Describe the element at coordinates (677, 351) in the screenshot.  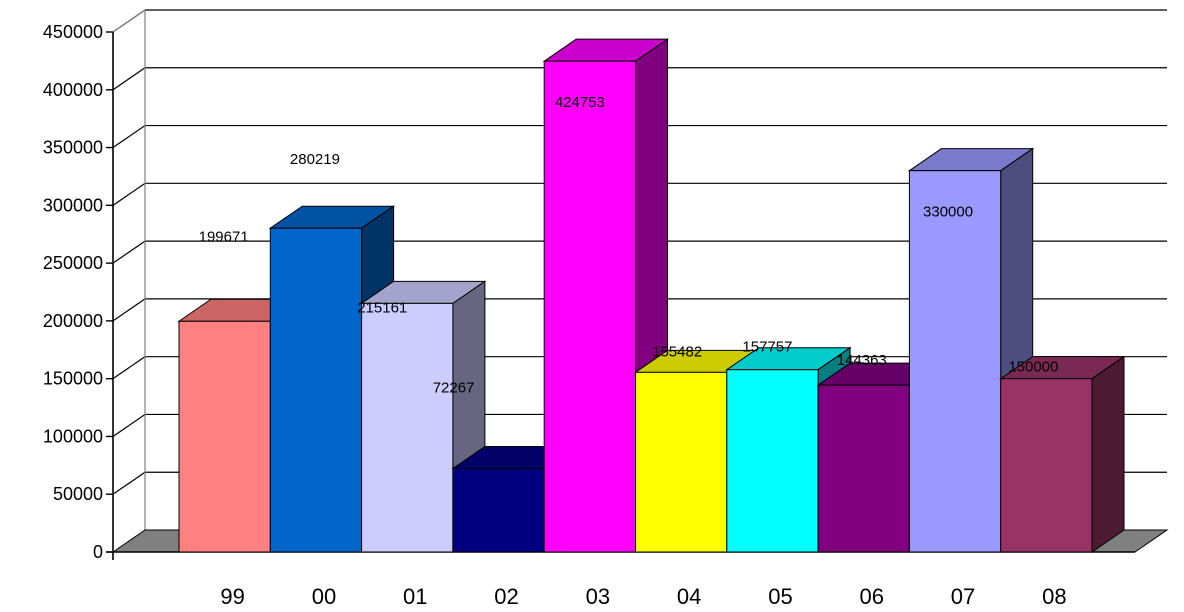
I see `data-label: 155482` at that location.